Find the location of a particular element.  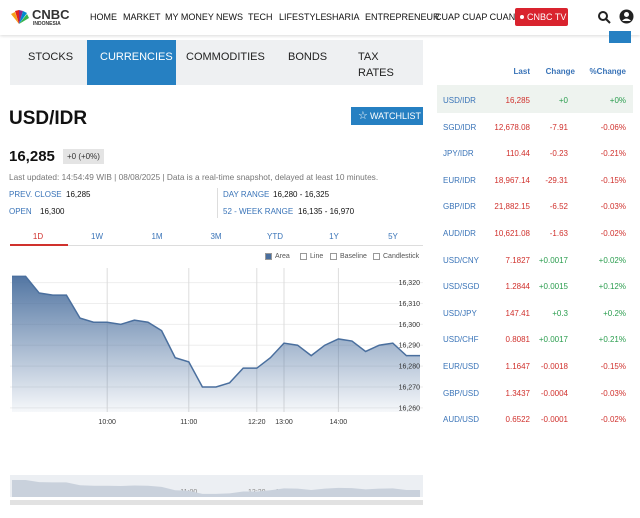

x-tick-label: 11:00 is located at coordinates (188, 422).